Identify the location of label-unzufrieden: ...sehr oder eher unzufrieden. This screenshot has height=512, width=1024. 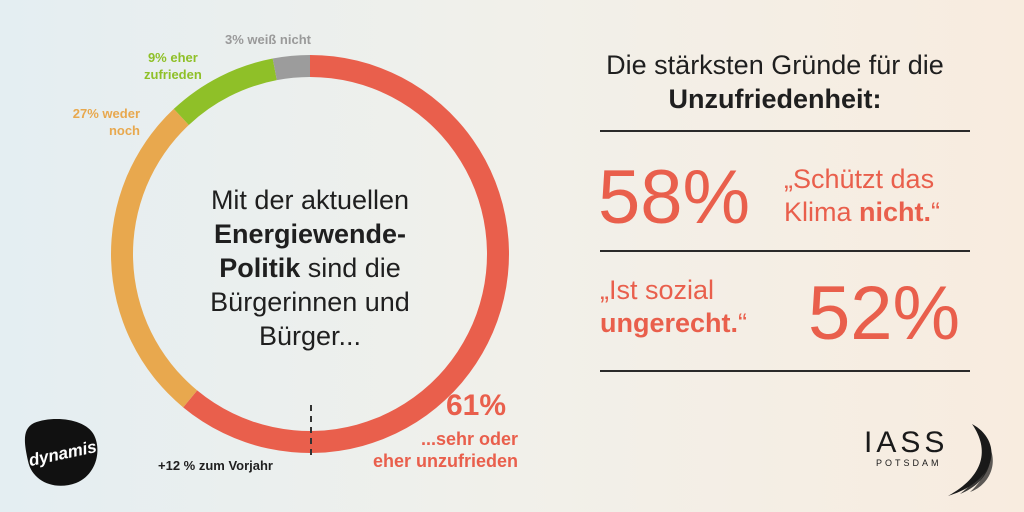
(434, 450).